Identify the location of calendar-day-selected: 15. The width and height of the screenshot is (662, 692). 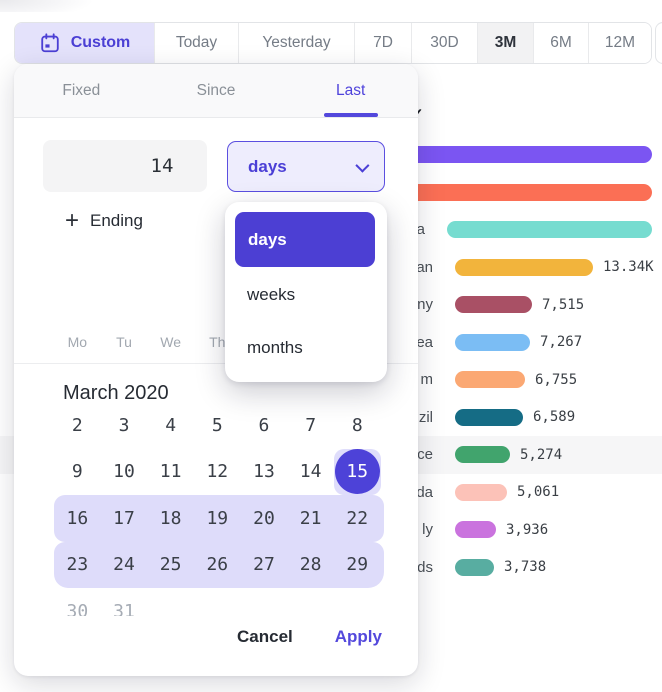
(357, 471).